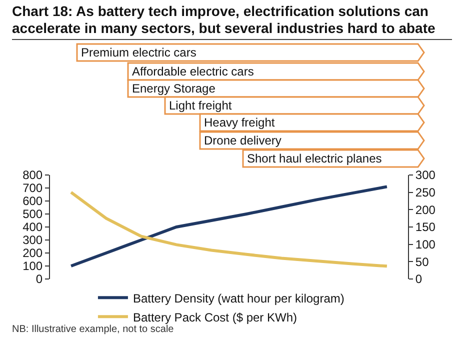 The width and height of the screenshot is (458, 342). I want to click on y-tick-label: 400, so click(32, 227).